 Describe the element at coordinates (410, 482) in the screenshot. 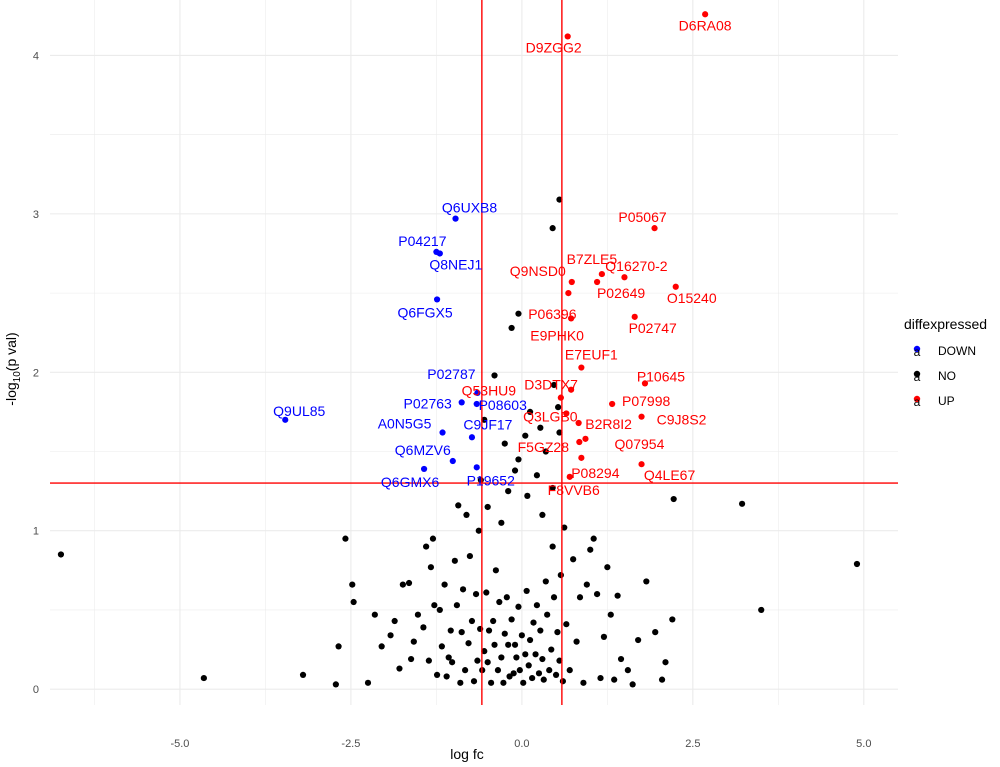

I see `point-label: Q6GMX6` at that location.